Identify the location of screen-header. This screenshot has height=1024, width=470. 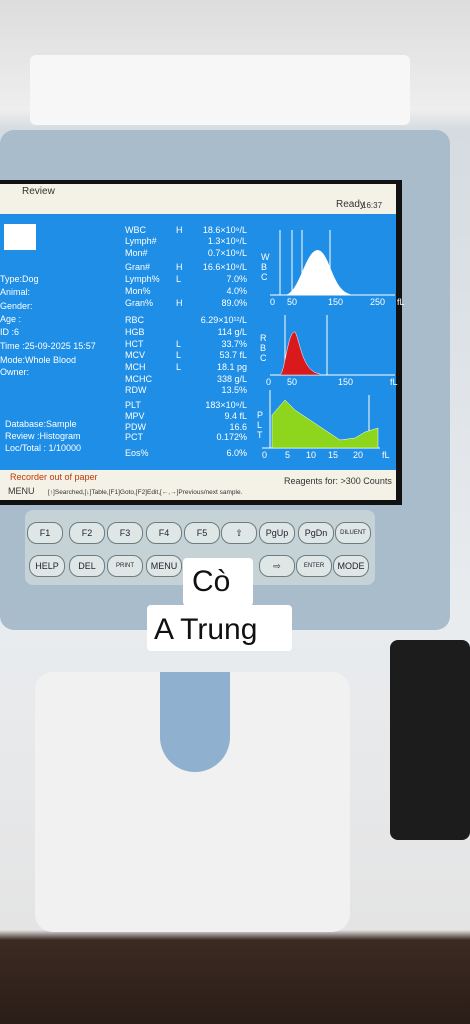
(198, 199).